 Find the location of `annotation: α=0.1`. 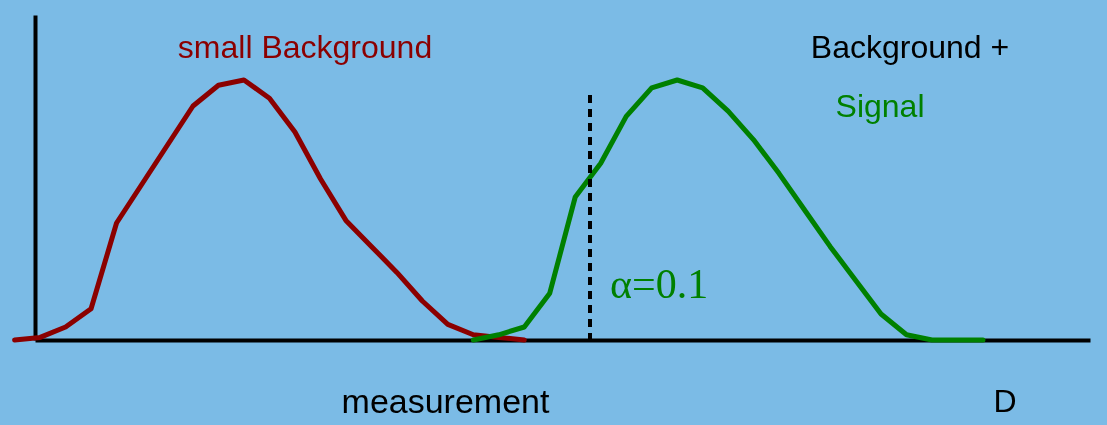

annotation: α=0.1 is located at coordinates (659, 284).